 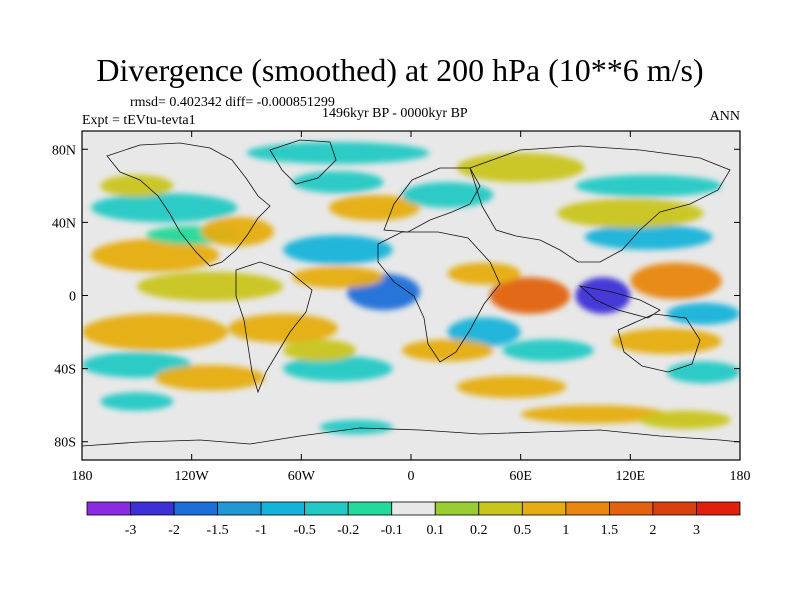 What do you see at coordinates (218, 530) in the screenshot?
I see `colorbar-label: -1.5` at bounding box center [218, 530].